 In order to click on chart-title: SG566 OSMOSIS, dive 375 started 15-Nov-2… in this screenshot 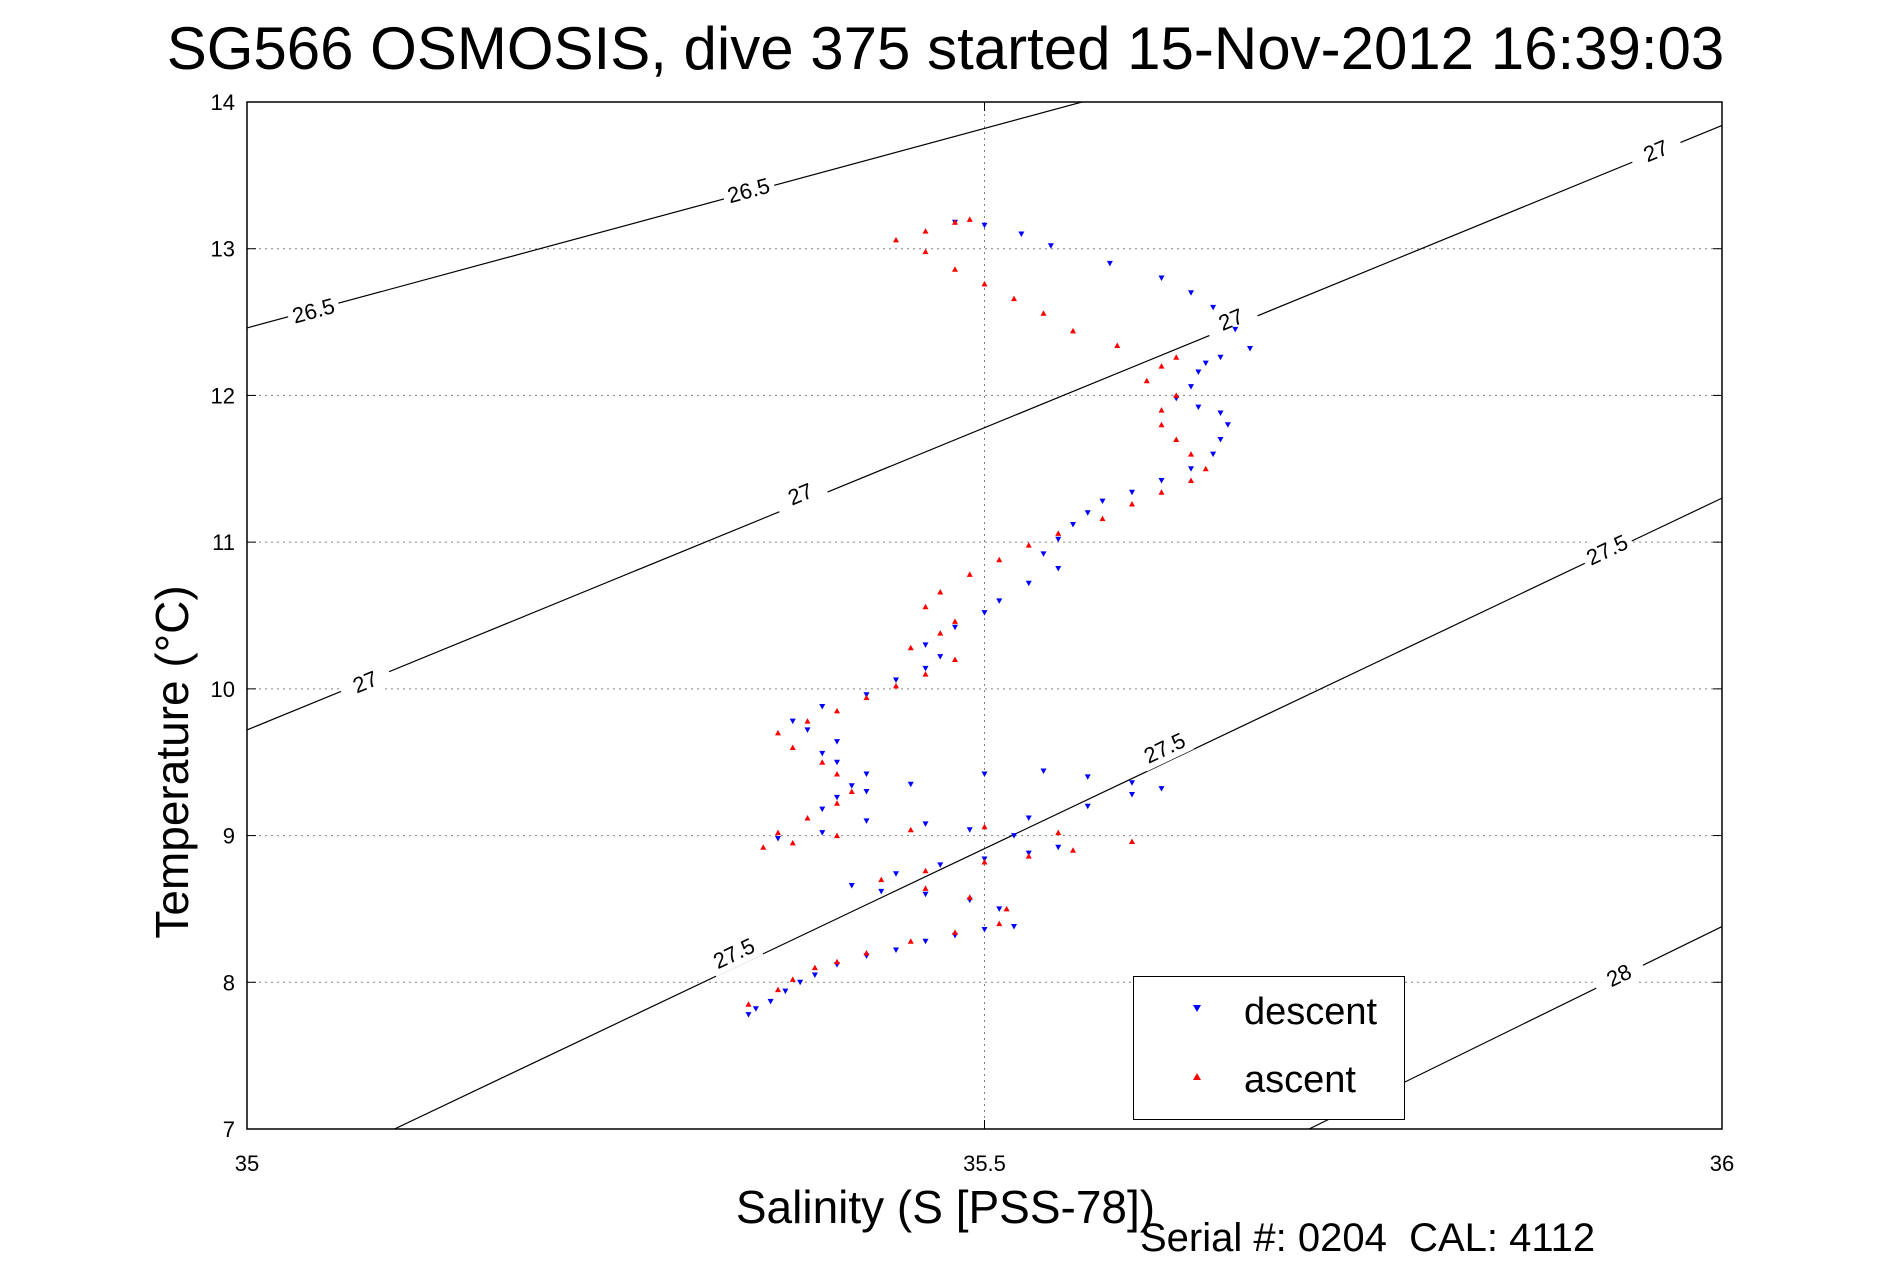, I will do `click(945, 48)`.